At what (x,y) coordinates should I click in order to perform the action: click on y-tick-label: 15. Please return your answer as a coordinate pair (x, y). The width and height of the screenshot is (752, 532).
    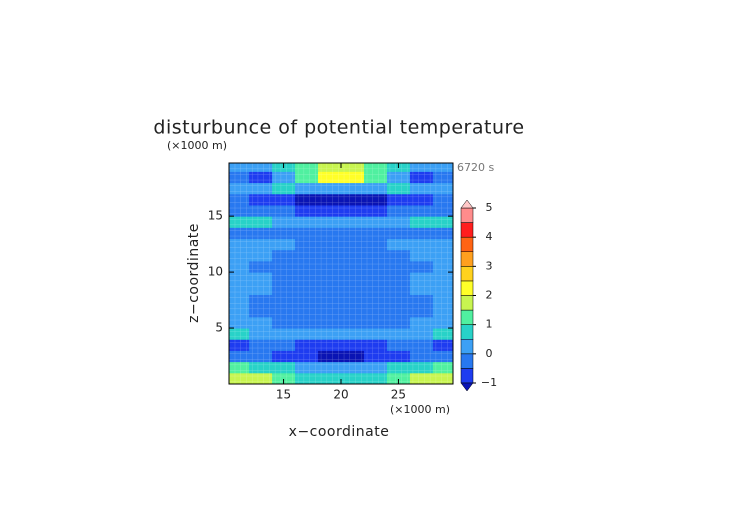
    Looking at the image, I should click on (215, 216).